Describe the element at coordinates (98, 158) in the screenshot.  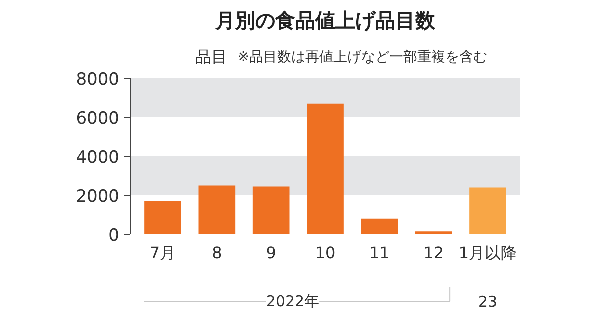
I see `y-tick-label: 4000` at that location.